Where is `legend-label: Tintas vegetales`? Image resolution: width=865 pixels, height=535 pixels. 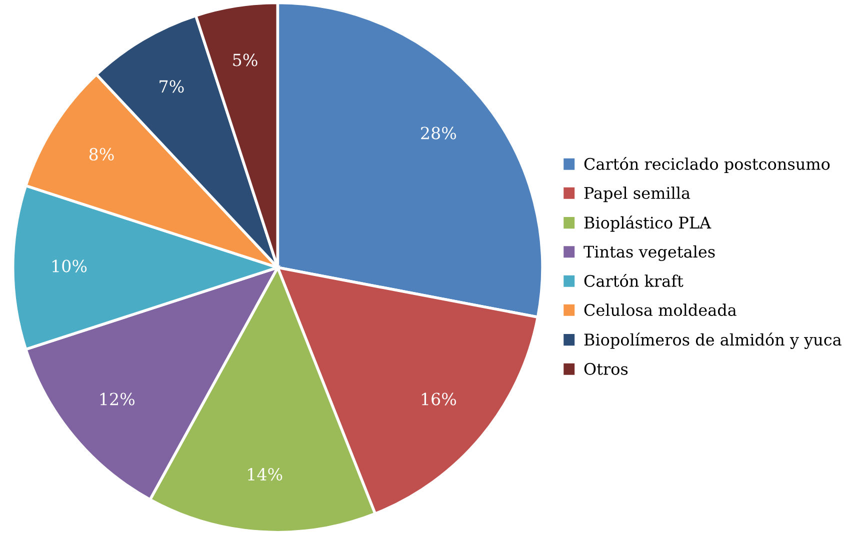 legend-label: Tintas vegetales is located at coordinates (649, 253).